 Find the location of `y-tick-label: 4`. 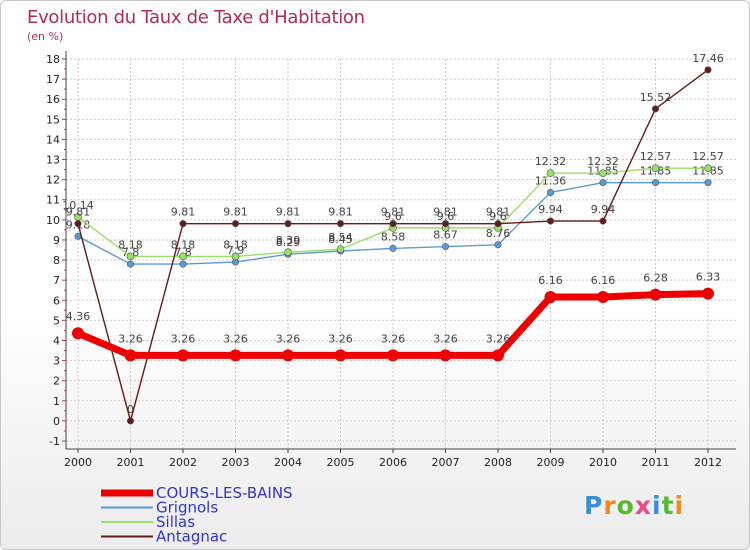

y-tick-label: 4 is located at coordinates (56, 340).